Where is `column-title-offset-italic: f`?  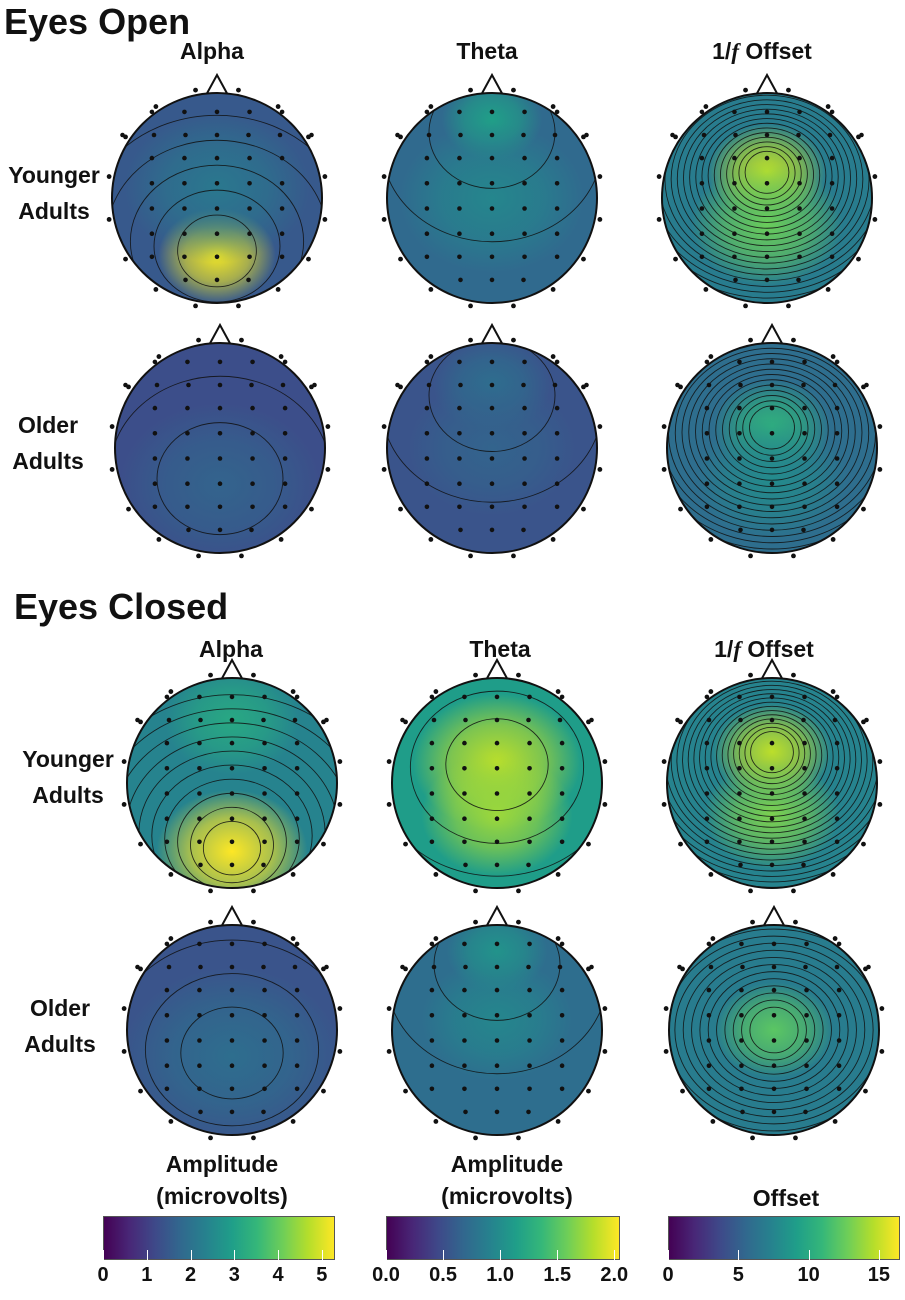
column-title-offset-italic: f is located at coordinates (735, 51).